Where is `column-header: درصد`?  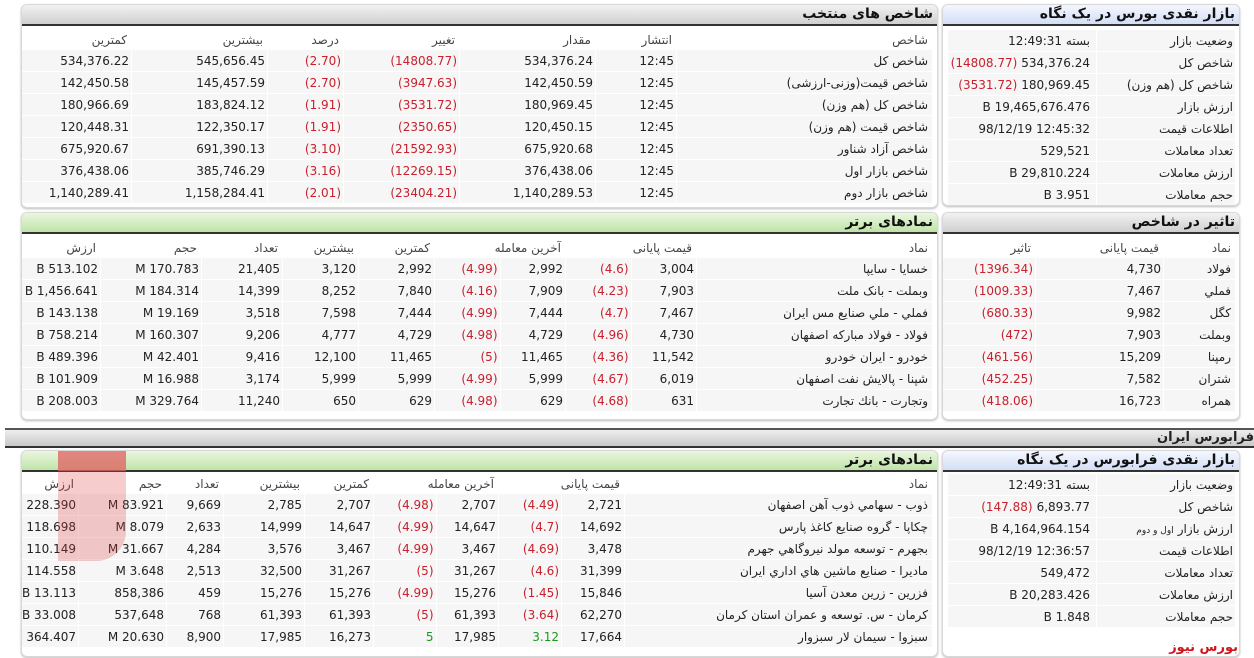
column-header: درصد is located at coordinates (325, 39).